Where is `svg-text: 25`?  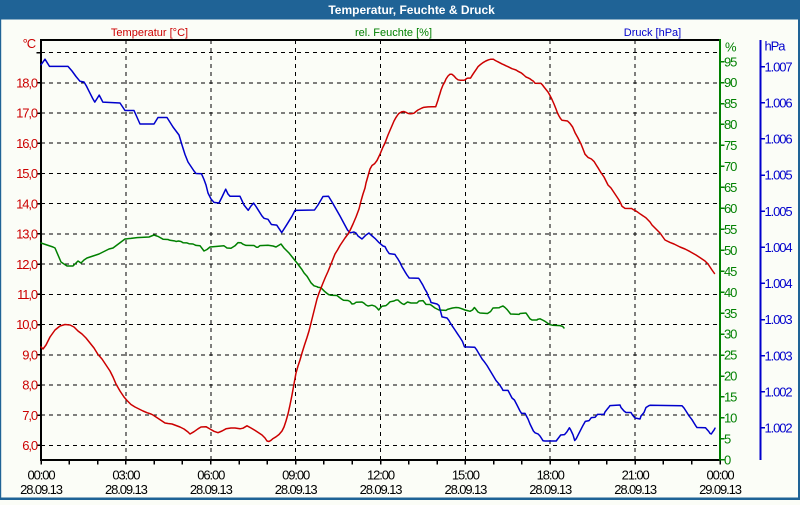
svg-text: 25 is located at coordinates (730, 355).